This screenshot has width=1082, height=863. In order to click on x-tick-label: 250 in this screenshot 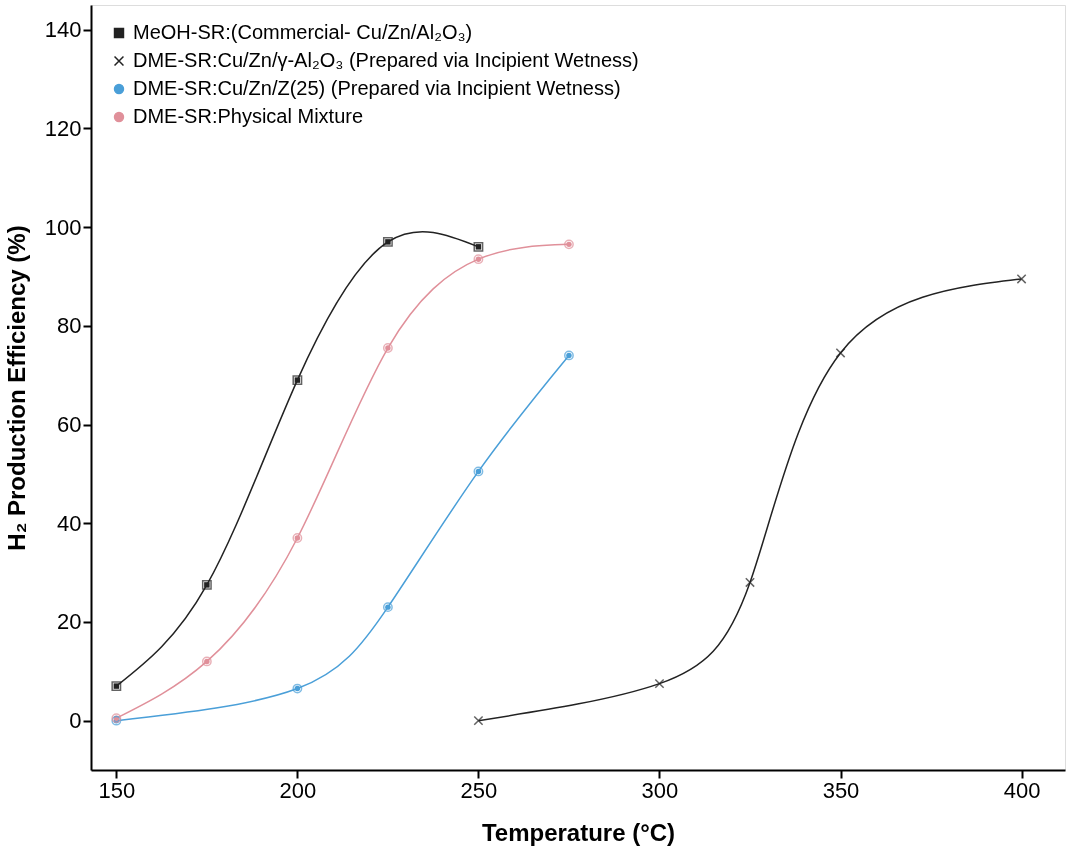, I will do `click(479, 790)`.